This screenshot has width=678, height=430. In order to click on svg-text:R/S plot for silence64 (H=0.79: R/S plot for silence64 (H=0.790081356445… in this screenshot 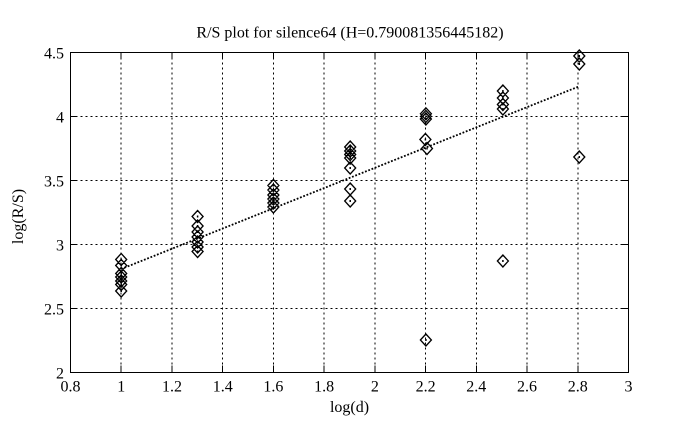, I will do `click(349, 33)`.